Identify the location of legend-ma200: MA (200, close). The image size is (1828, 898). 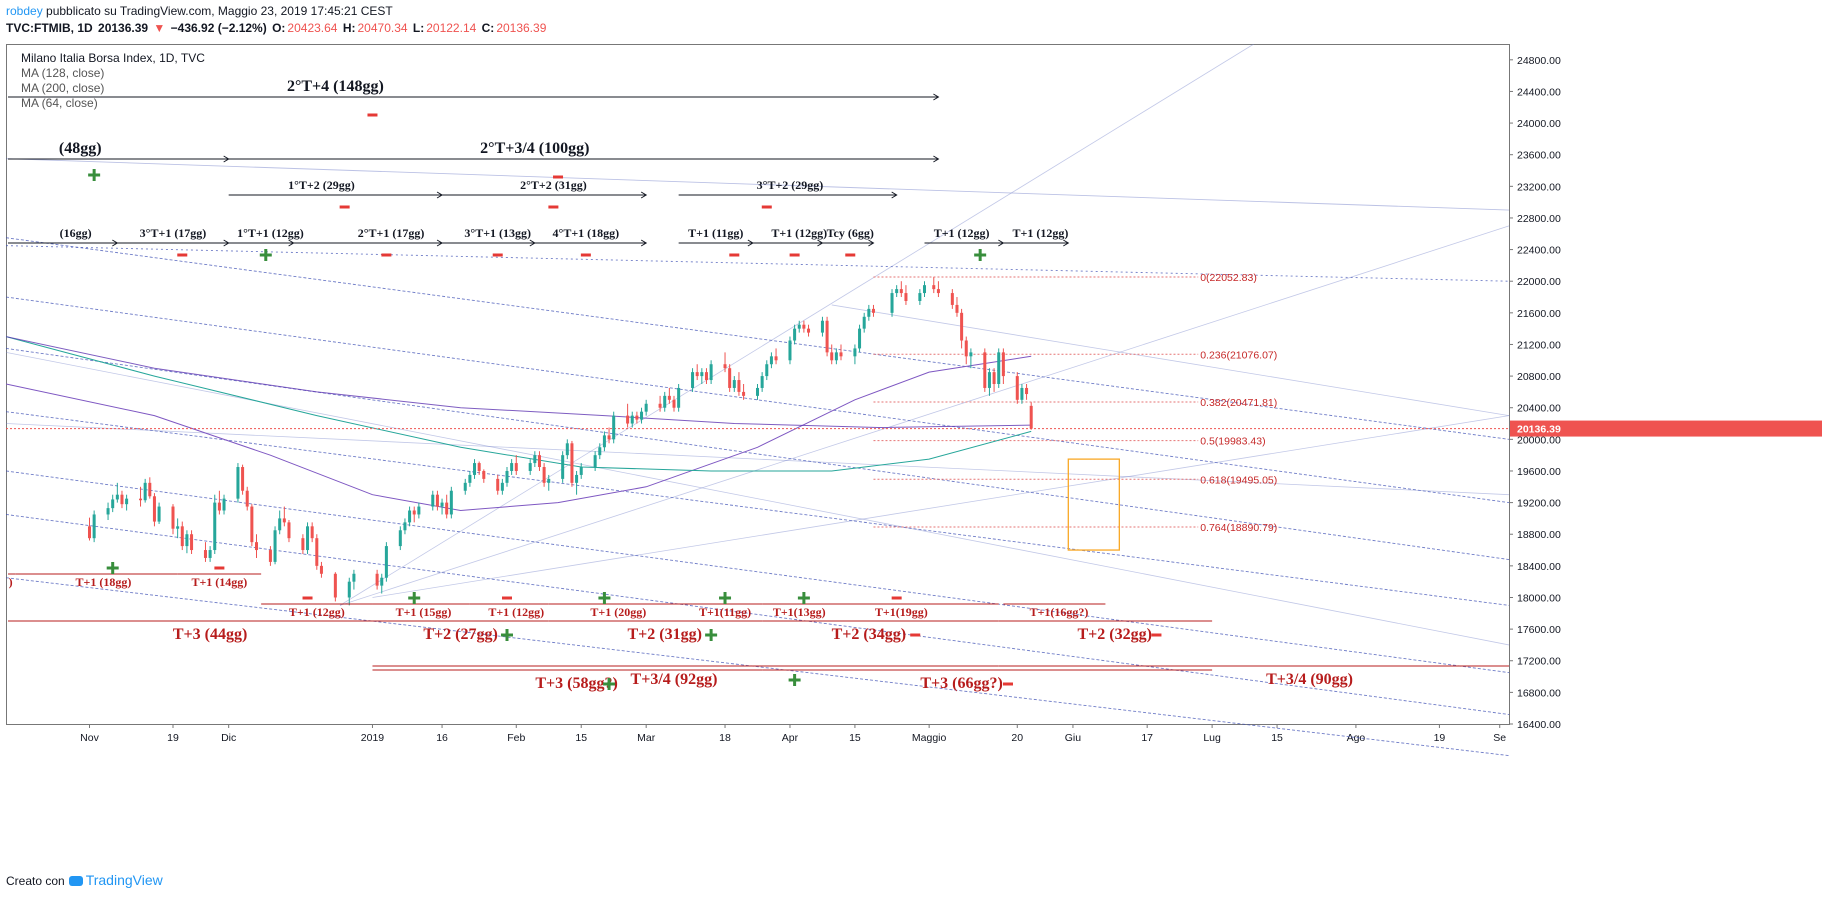
(63, 88).